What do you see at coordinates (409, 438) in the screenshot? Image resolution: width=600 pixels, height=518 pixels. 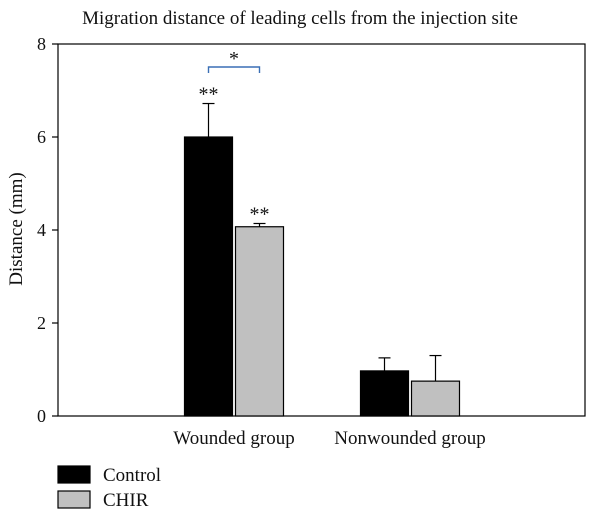 I see `x-category-label: Nonwounded group` at bounding box center [409, 438].